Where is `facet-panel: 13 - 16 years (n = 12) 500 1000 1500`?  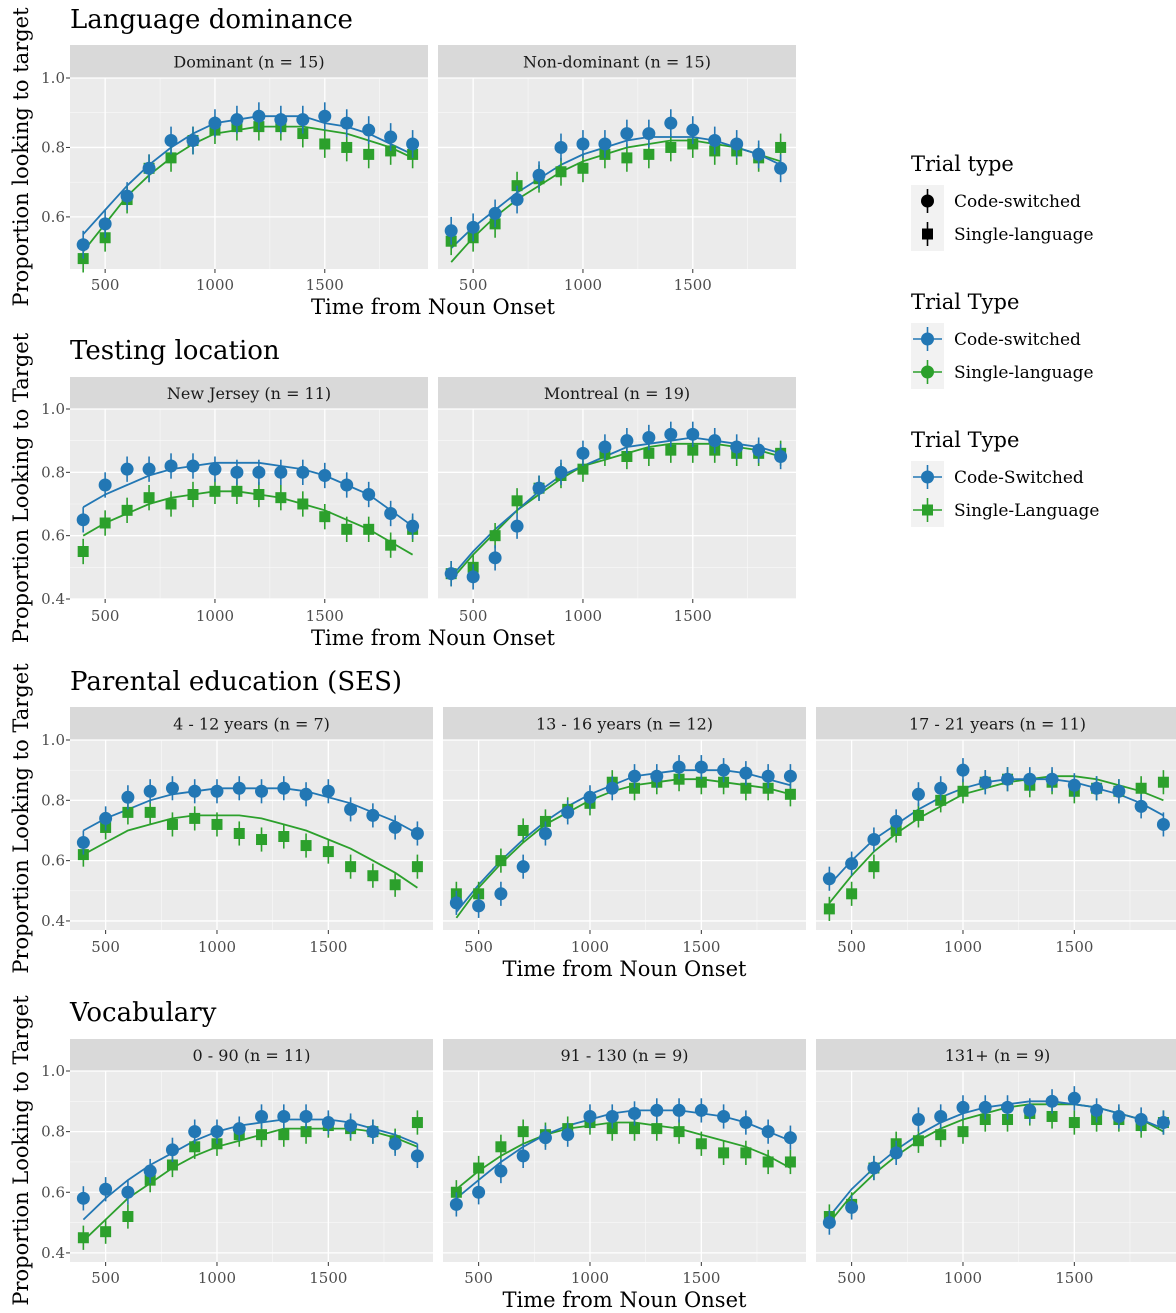 facet-panel: 13 - 16 years (n = 12) 500 1000 1500 is located at coordinates (624, 831).